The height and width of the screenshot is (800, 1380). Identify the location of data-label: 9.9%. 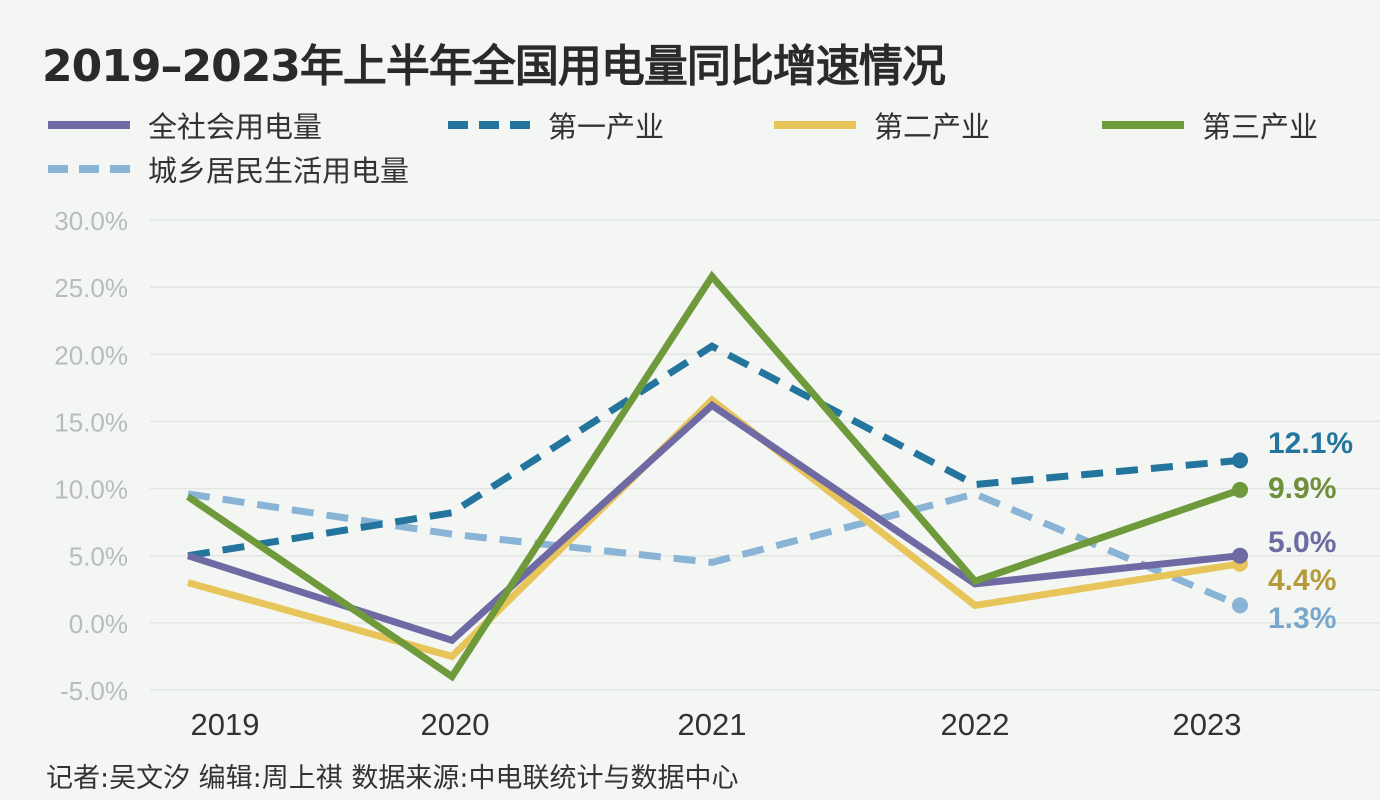
(1302, 488).